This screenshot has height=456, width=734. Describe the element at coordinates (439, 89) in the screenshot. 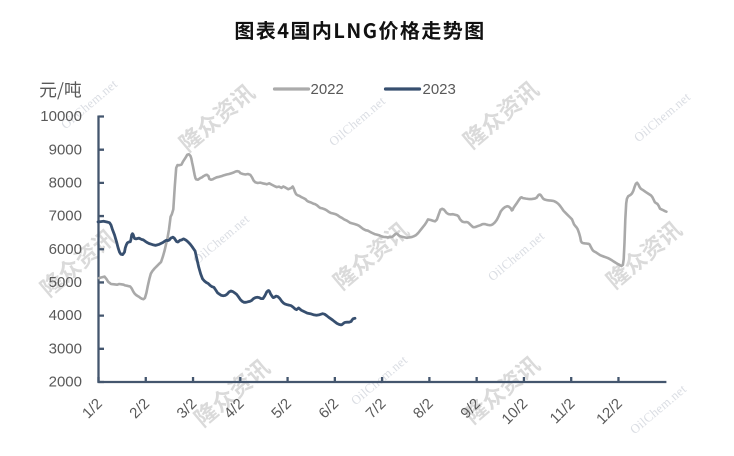

I see `svg-text: 2023` at that location.